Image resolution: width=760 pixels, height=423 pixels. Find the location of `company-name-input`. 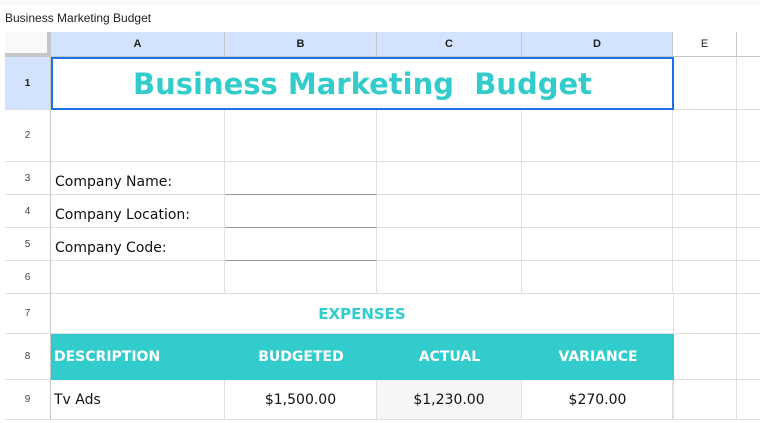

company-name-input is located at coordinates (301, 178).